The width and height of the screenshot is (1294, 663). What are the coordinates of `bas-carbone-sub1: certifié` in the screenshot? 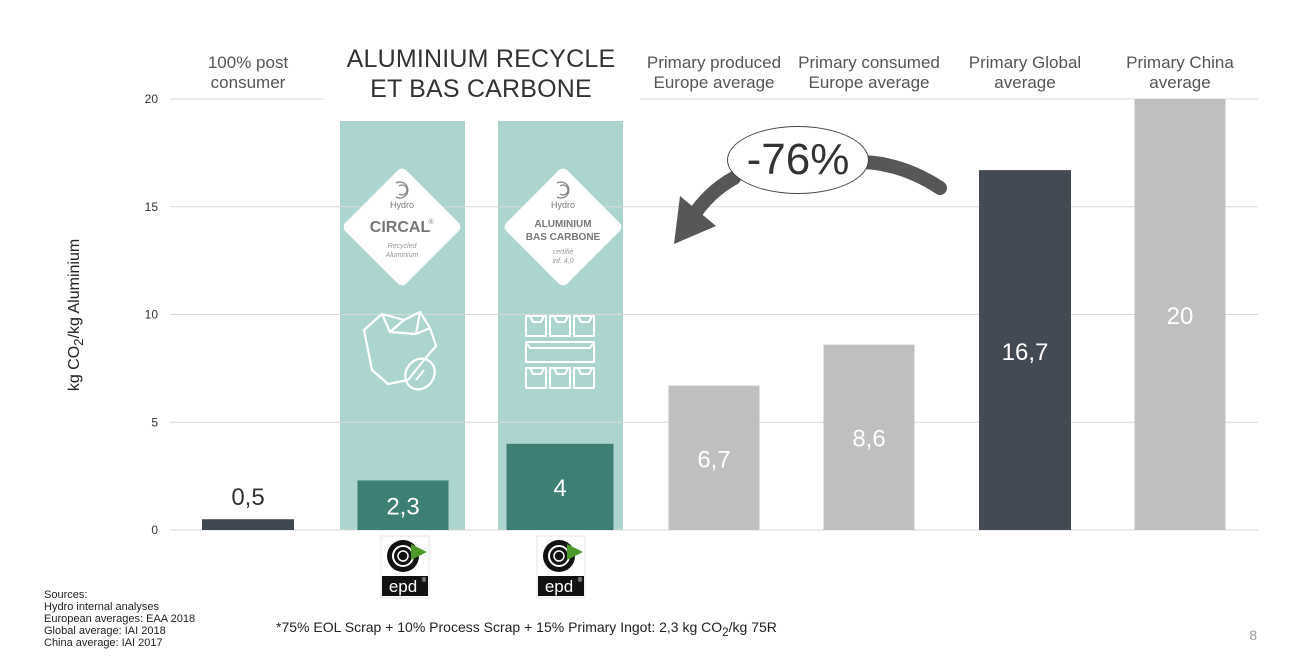 It's located at (563, 252).